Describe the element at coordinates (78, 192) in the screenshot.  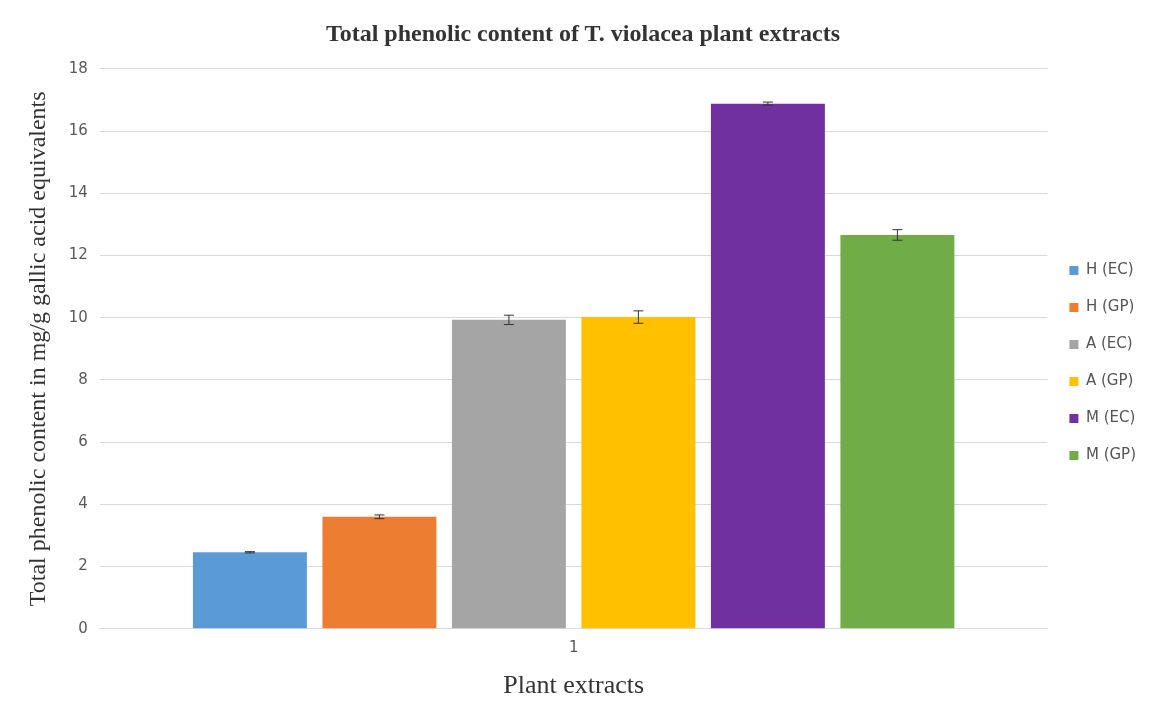
I see `y-tick-label: 14` at that location.